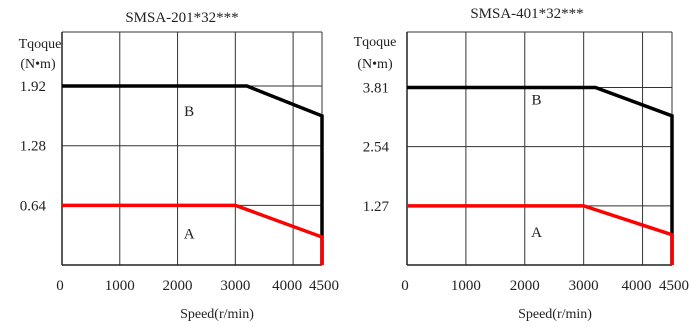  Describe the element at coordinates (181, 18) in the screenshot. I see `chart-title: SMSA-201*32***` at that location.